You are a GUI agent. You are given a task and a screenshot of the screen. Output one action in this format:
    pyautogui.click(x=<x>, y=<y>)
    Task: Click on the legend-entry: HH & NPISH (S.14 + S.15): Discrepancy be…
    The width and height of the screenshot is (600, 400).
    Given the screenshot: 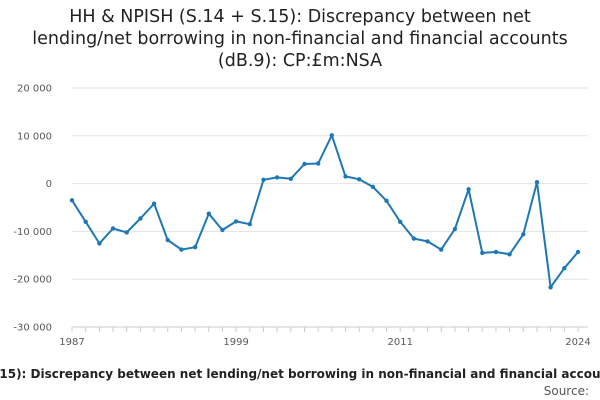 What is the action you would take?
    pyautogui.click(x=300, y=374)
    